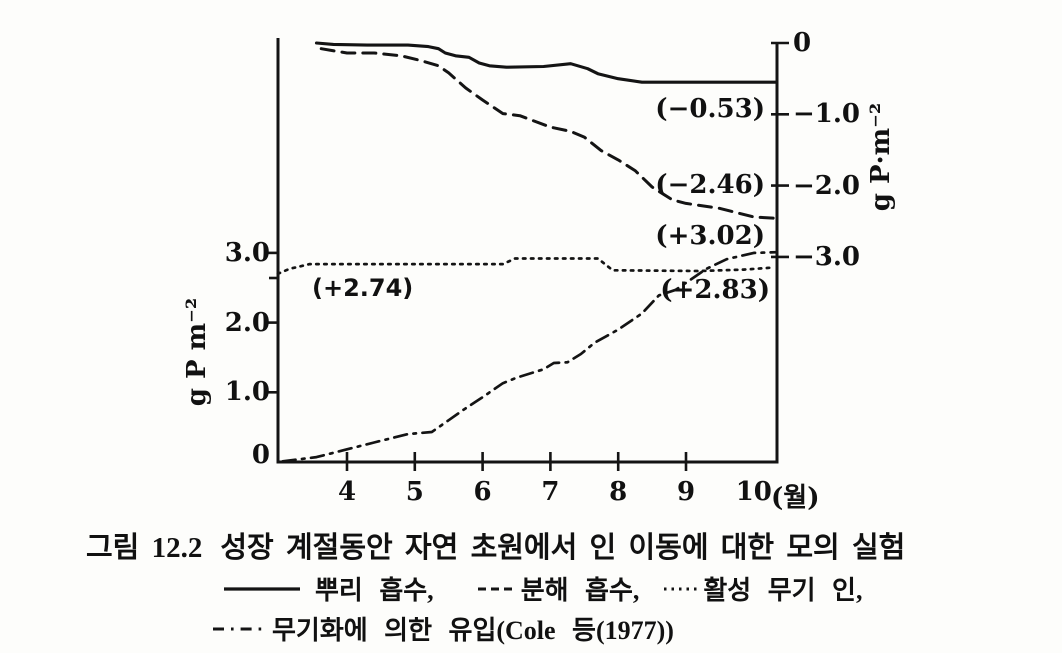 The width and height of the screenshot is (1062, 653). I want to click on series-solid, so click(546, 62).